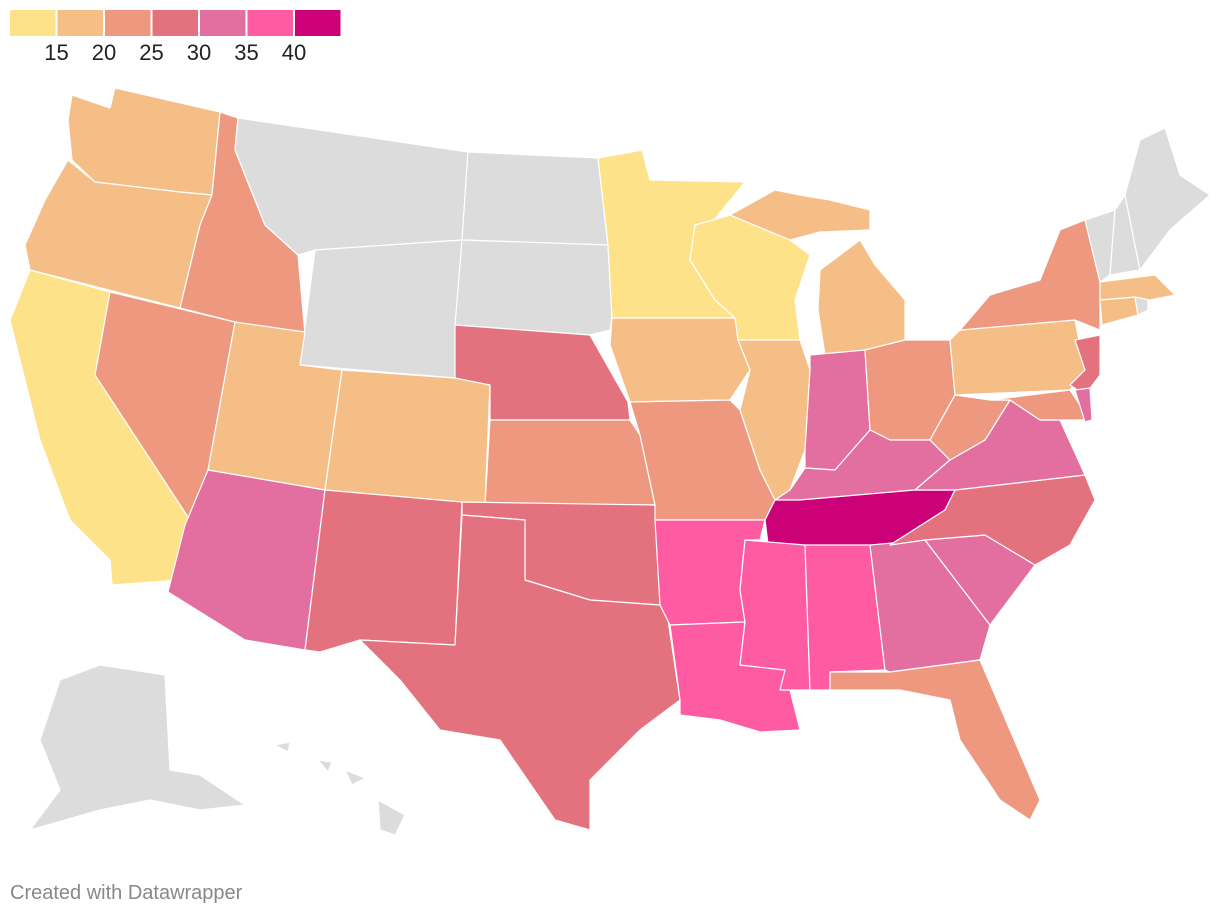  I want to click on legend-tick-label: 25, so click(151, 52).